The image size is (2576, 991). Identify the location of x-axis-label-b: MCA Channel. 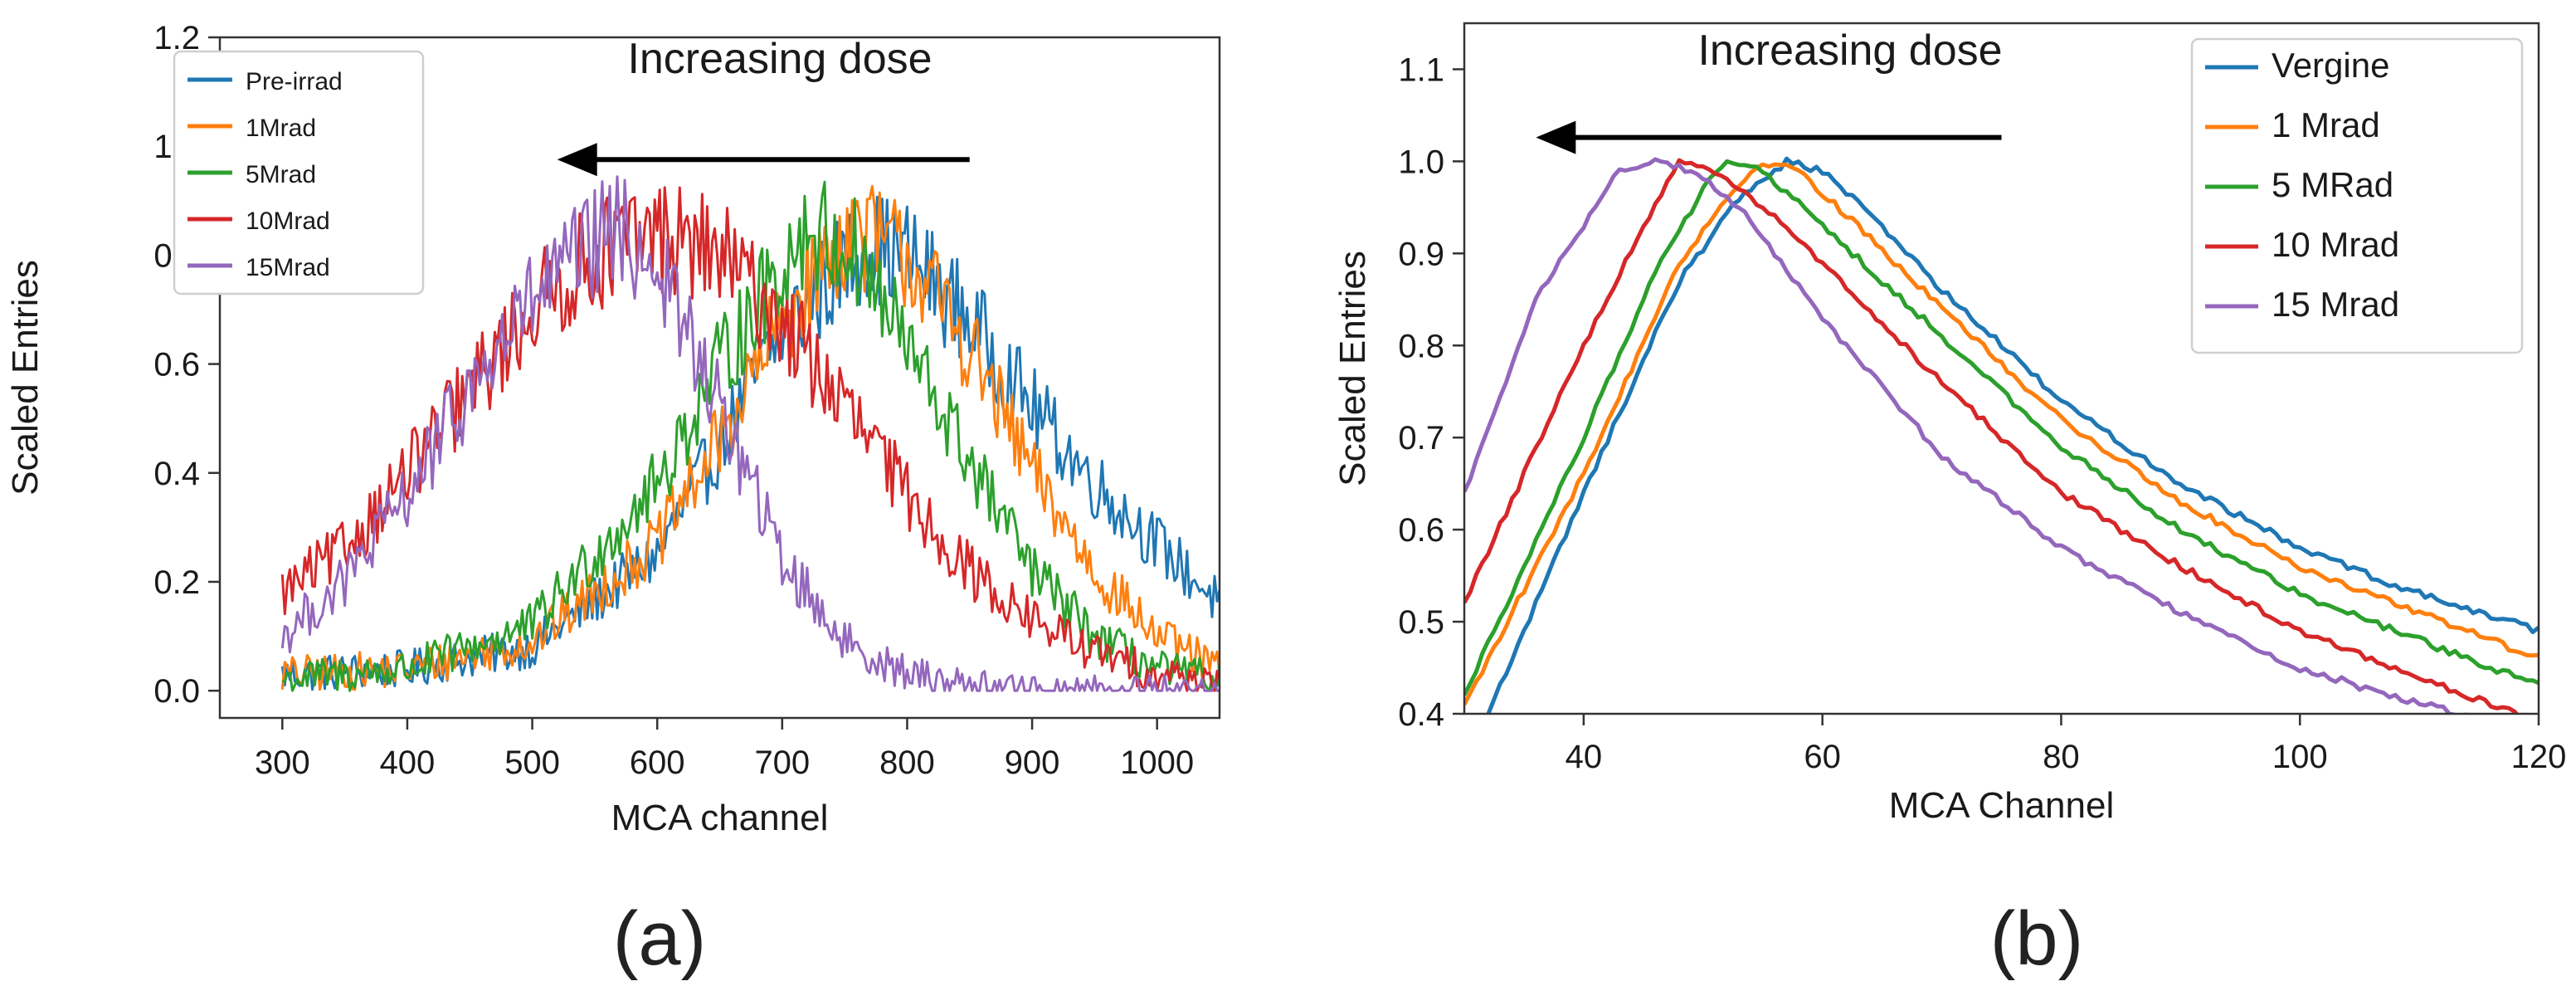
(2001, 805).